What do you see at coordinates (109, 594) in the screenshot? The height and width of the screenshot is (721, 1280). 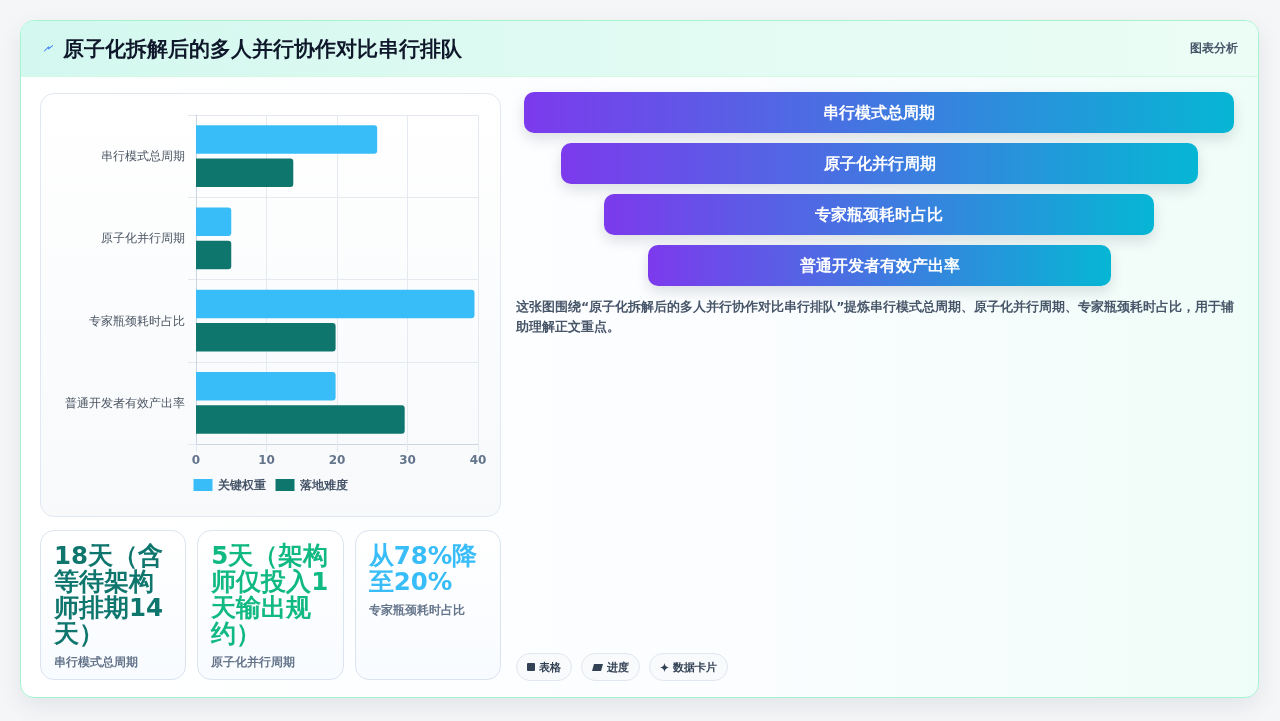 I see `text: 18天（含等待架构师排期14天）` at bounding box center [109, 594].